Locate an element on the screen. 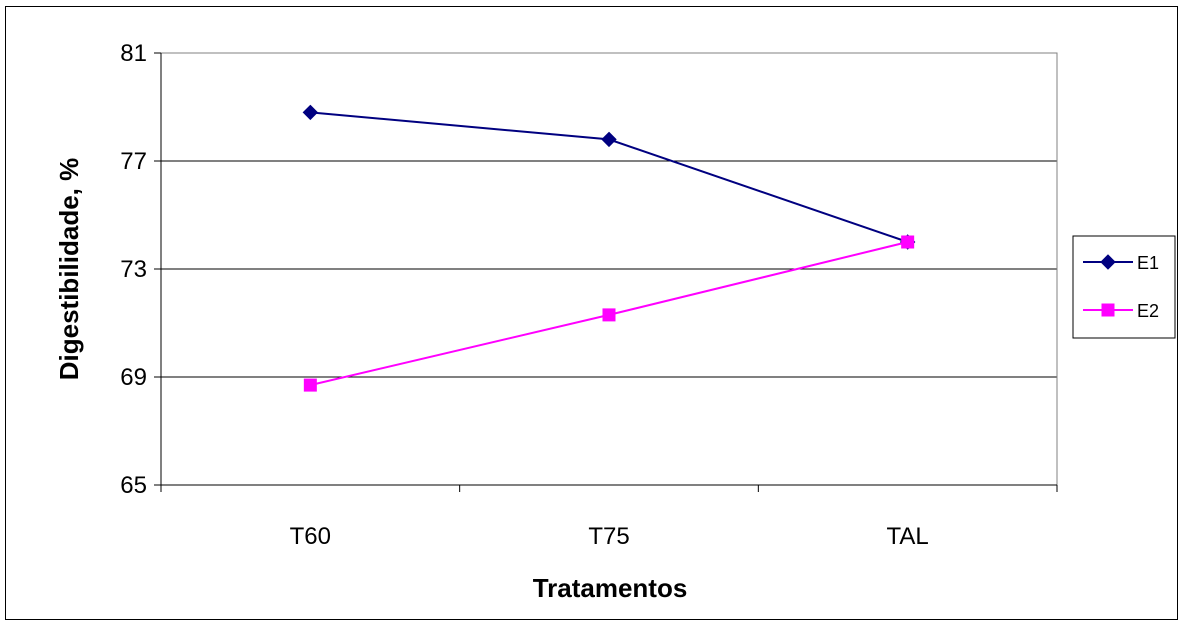 The image size is (1185, 627). x-tick-label: T60 is located at coordinates (310, 536).